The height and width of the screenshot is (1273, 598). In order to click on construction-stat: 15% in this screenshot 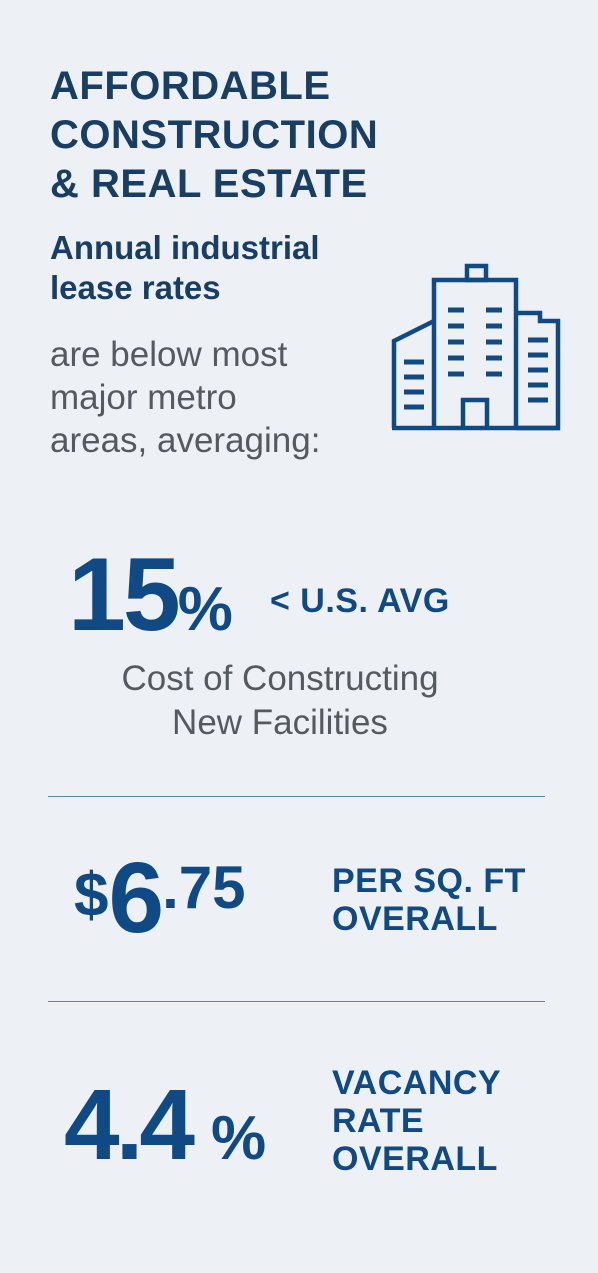, I will do `click(150, 602)`.